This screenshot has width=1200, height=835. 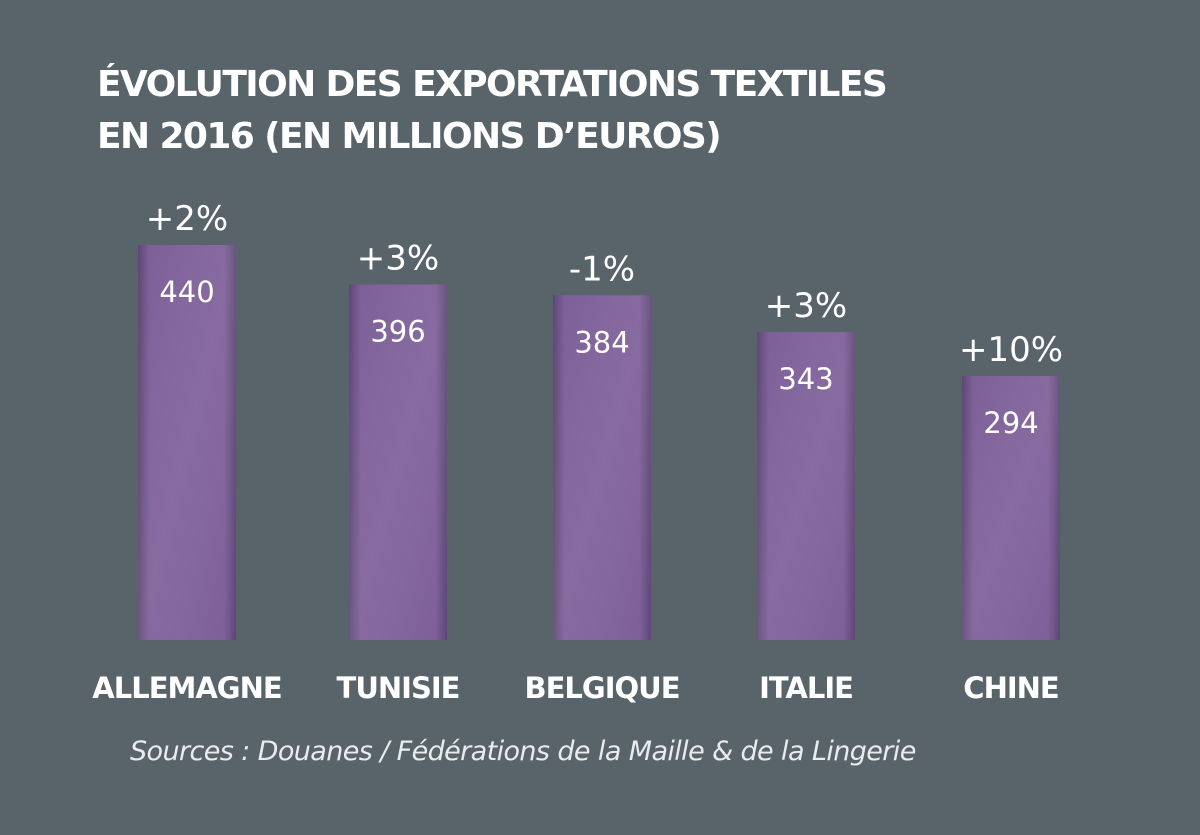 What do you see at coordinates (186, 292) in the screenshot?
I see `value-label-allemagne: 440` at bounding box center [186, 292].